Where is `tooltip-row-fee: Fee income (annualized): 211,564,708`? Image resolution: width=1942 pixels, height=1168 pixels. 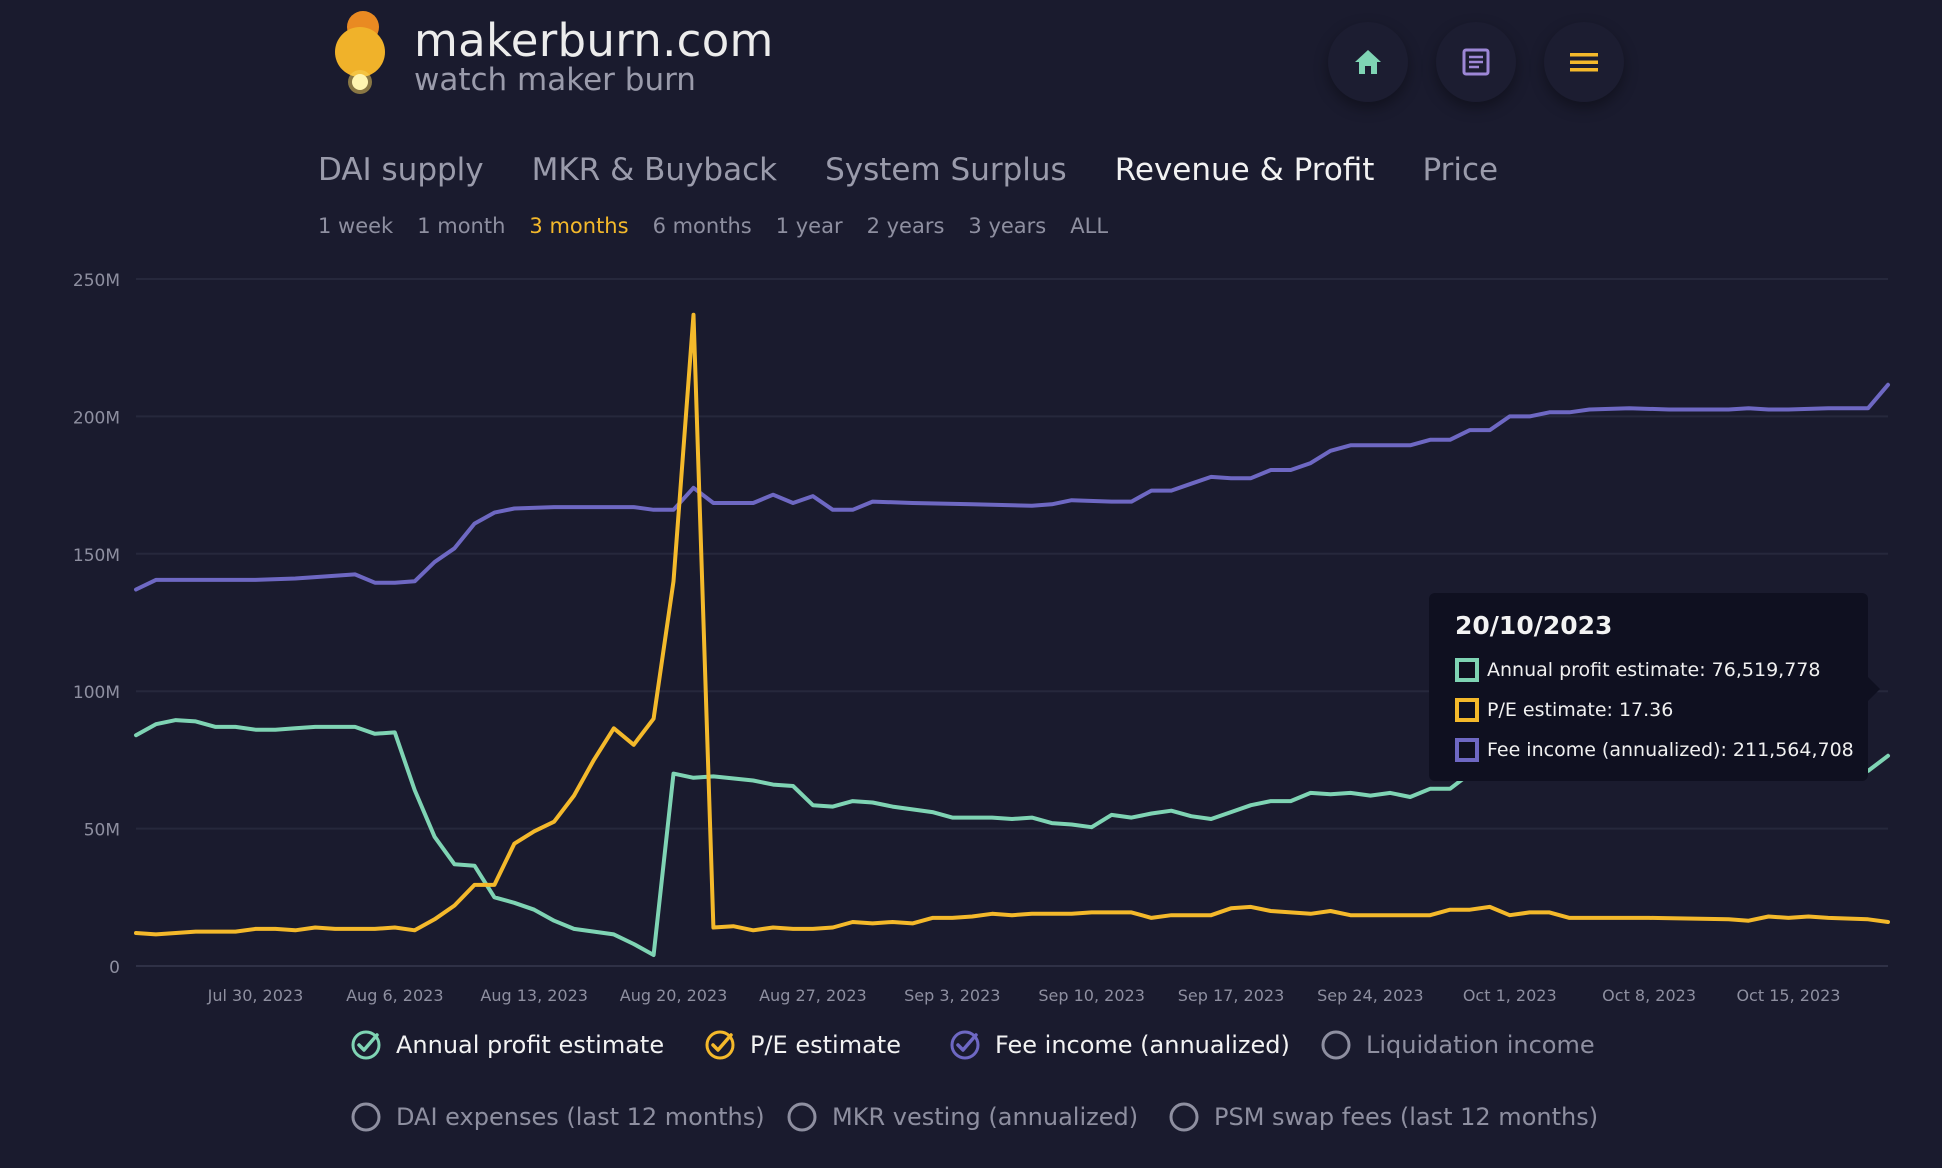
tooltip-row-fee: Fee income (annualized): 211,564,708 is located at coordinates (1654, 750).